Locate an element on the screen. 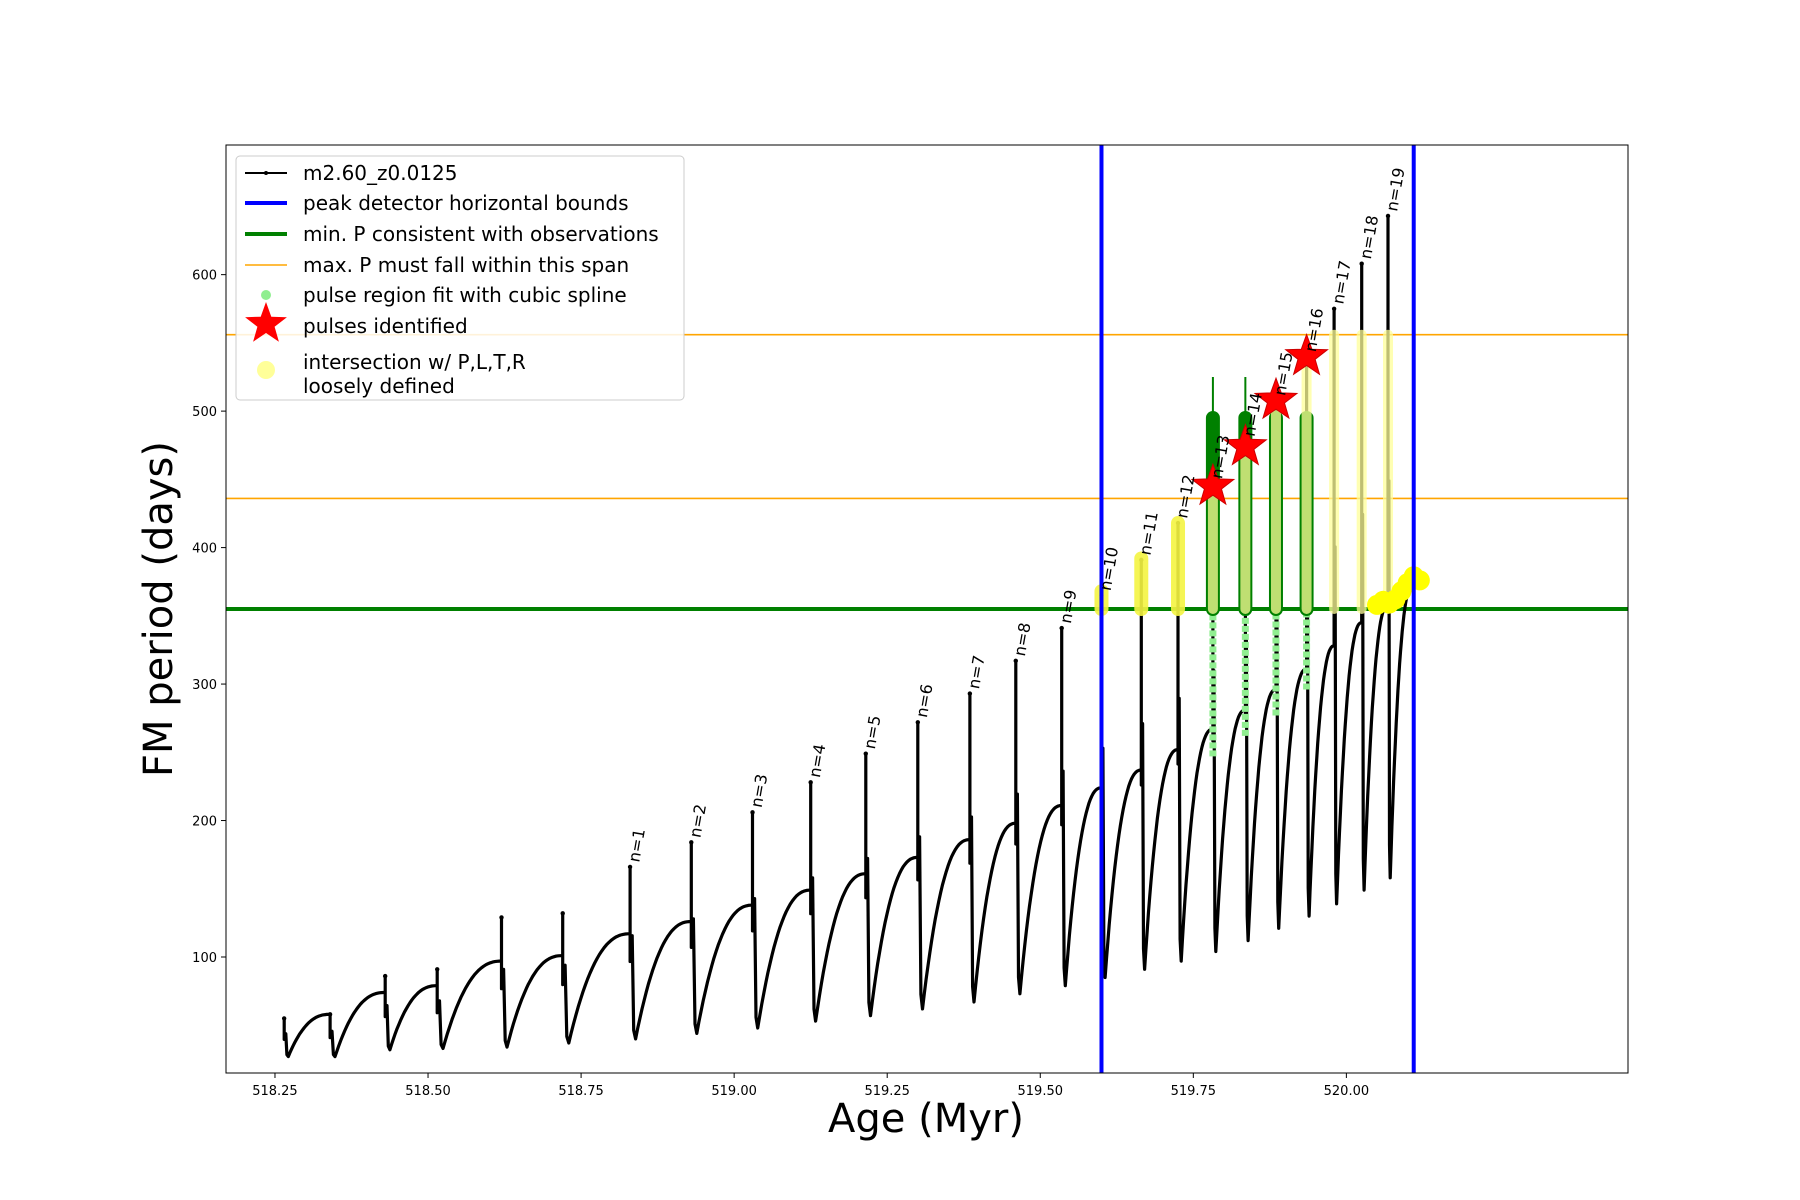 This screenshot has width=1800, height=1200. legend-label-5: pulse region fit with cubic spline is located at coordinates (465, 295).